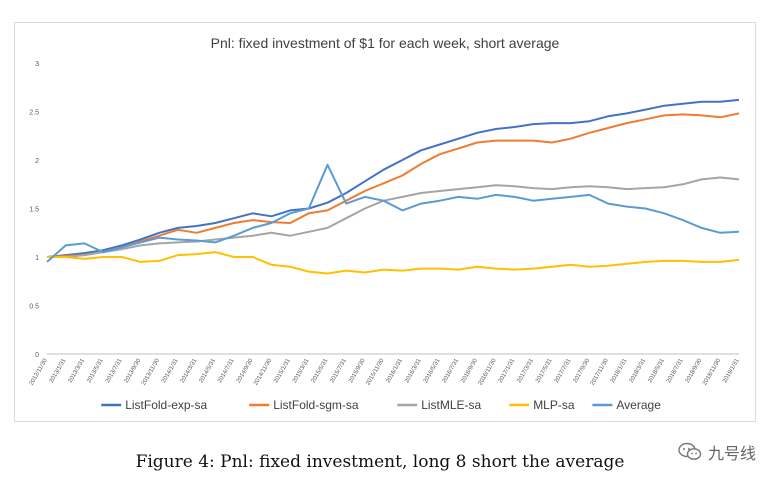 The image size is (776, 483). What do you see at coordinates (58, 370) in the screenshot?
I see `x-tick-label: 2013/1/31` at bounding box center [58, 370].